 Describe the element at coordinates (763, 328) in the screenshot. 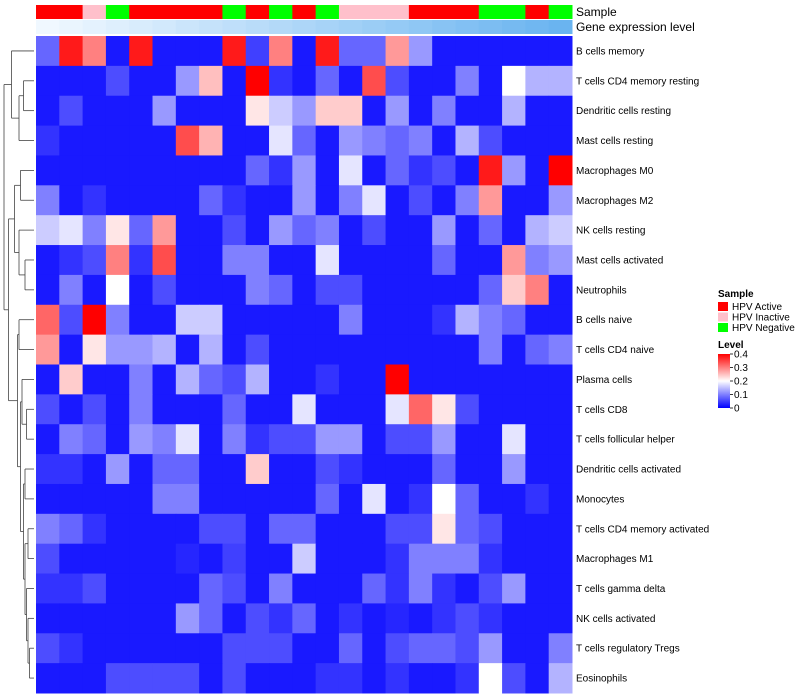

I see `sample-legend-label: HPV Negative` at that location.